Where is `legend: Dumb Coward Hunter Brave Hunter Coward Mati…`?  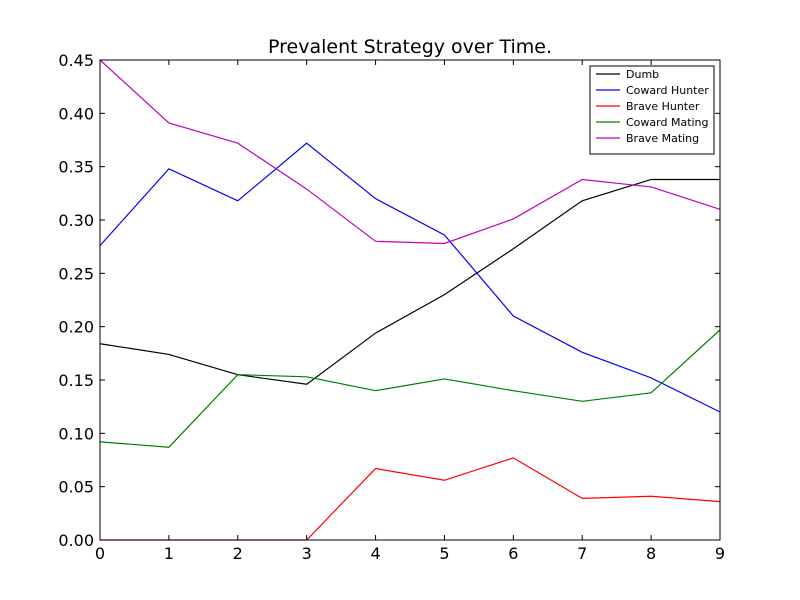
legend: Dumb Coward Hunter Brave Hunter Coward Mati… is located at coordinates (652, 110).